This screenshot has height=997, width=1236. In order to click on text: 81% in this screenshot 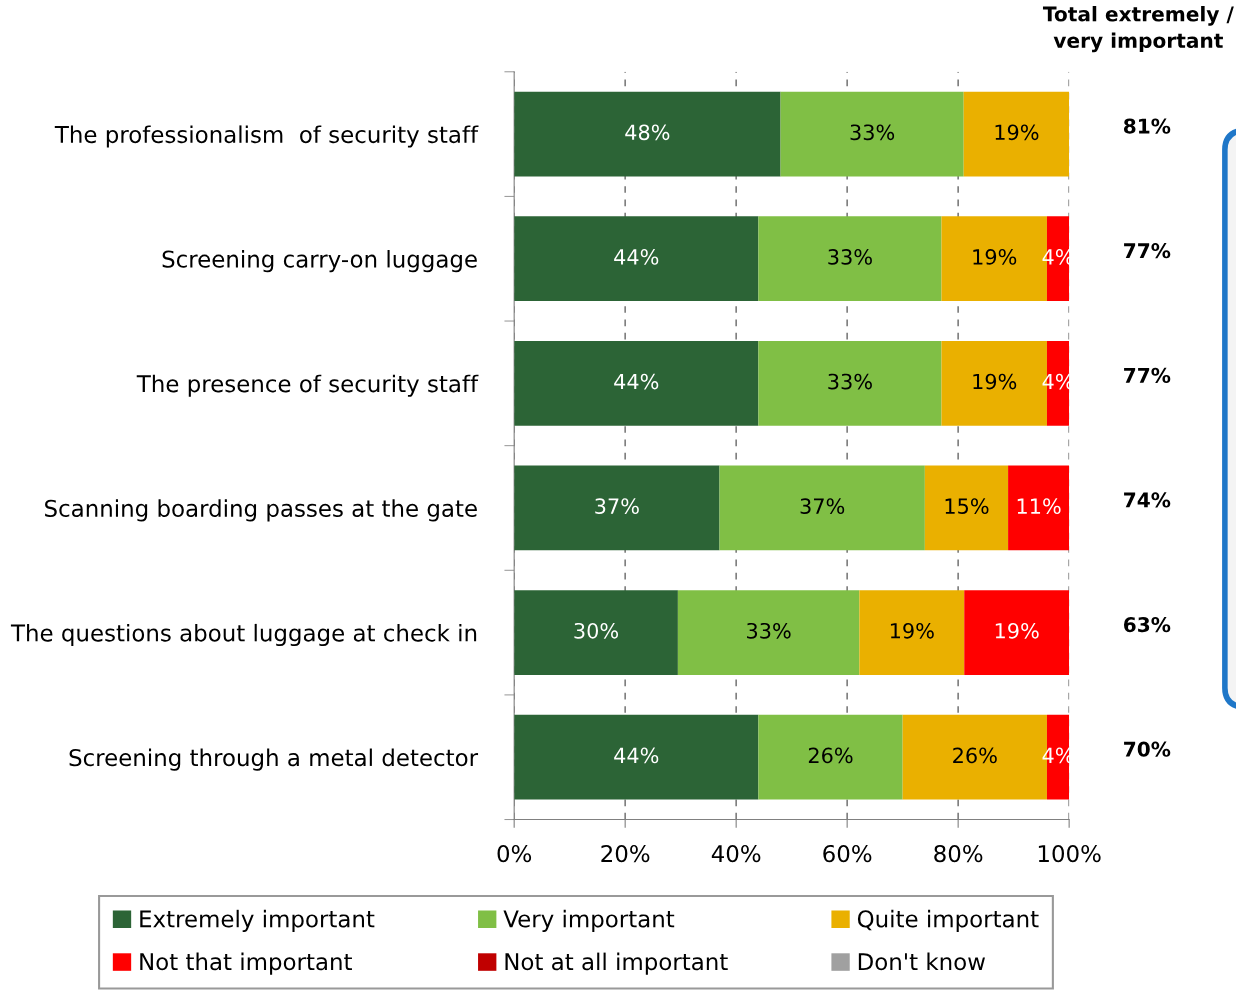, I will do `click(1147, 126)`.